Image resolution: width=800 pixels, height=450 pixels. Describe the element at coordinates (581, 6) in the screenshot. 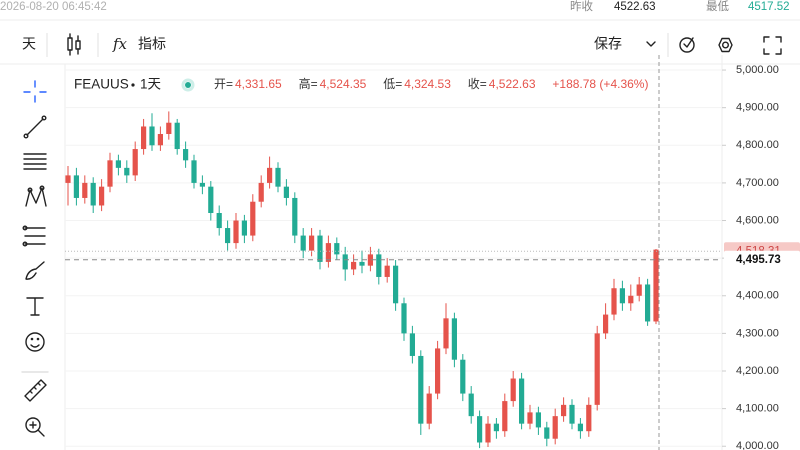

I see `prev-close-label: 昨收` at that location.